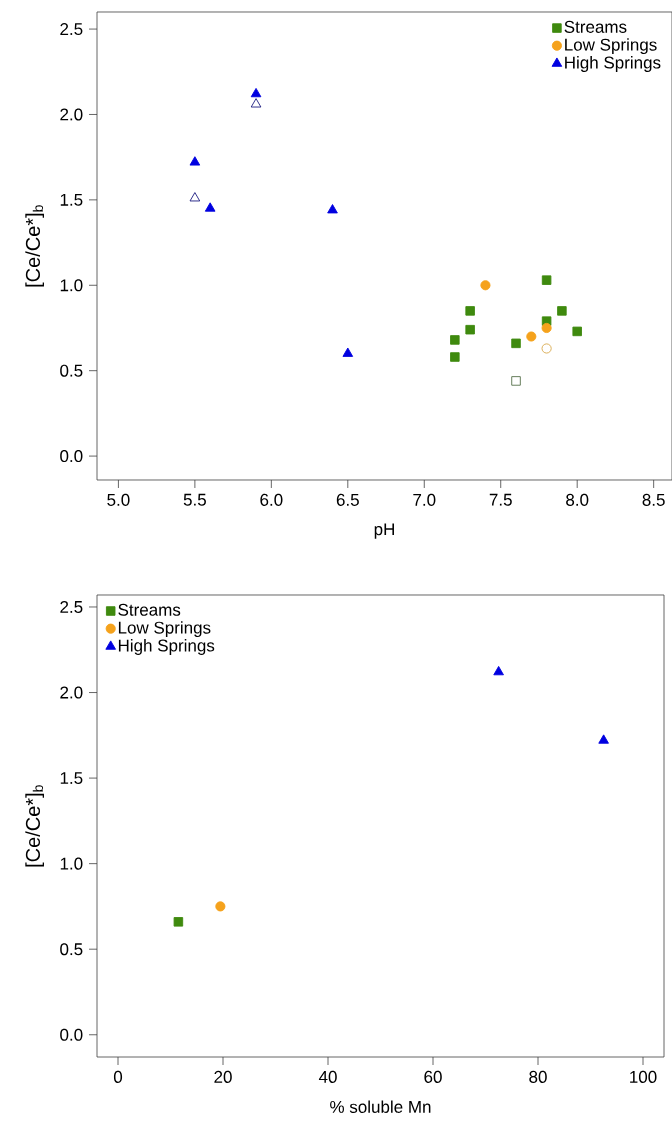 This screenshot has width=672, height=1135. I want to click on x-tick-label: 0, so click(118, 1076).